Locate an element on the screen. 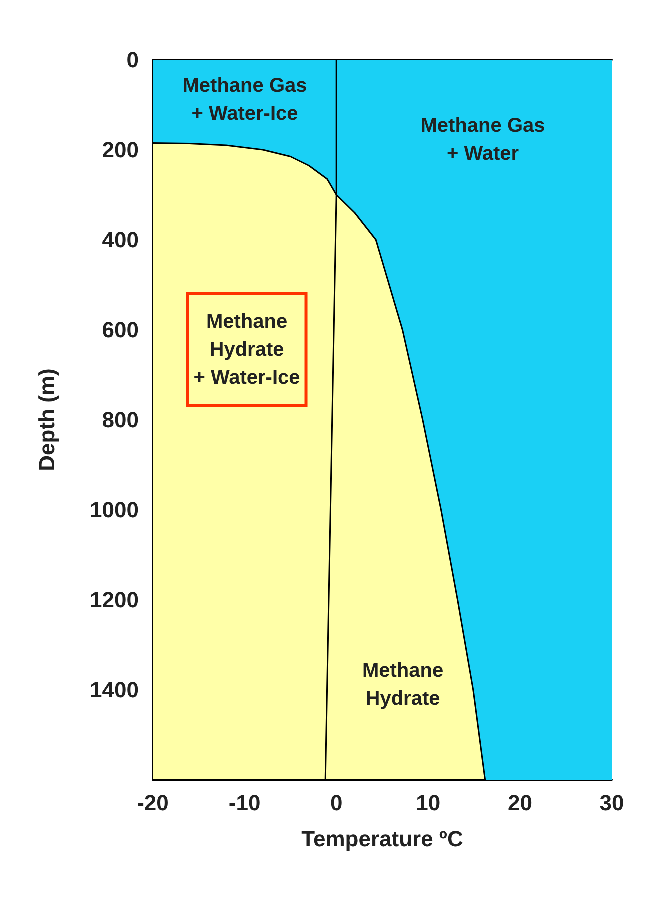 This screenshot has height=898, width=668. x-tick-label: 20 is located at coordinates (520, 803).